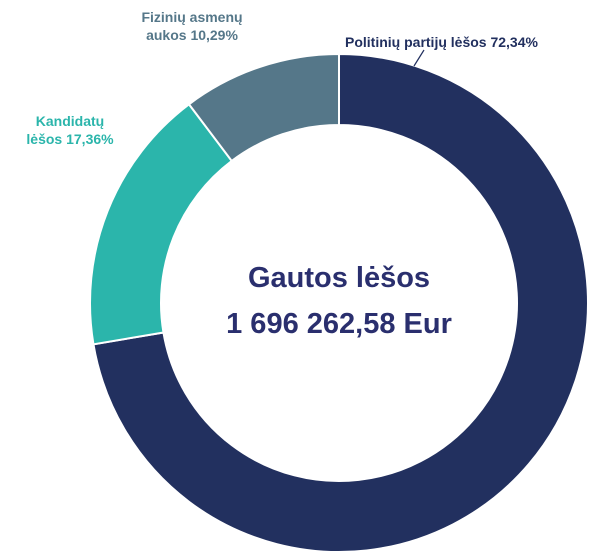 The width and height of the screenshot is (603, 552). What do you see at coordinates (419, 58) in the screenshot?
I see `leader-line` at bounding box center [419, 58].